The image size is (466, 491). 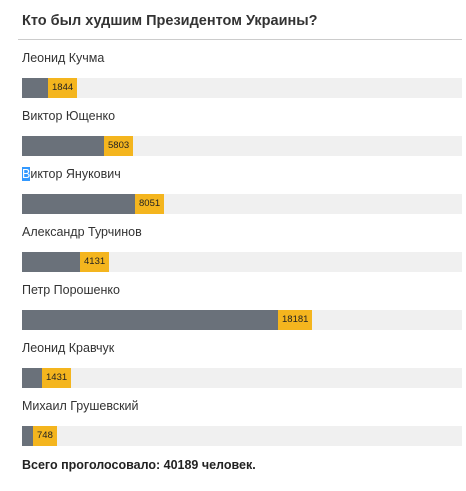 I want to click on bar-value-label: 5803, so click(x=119, y=146).